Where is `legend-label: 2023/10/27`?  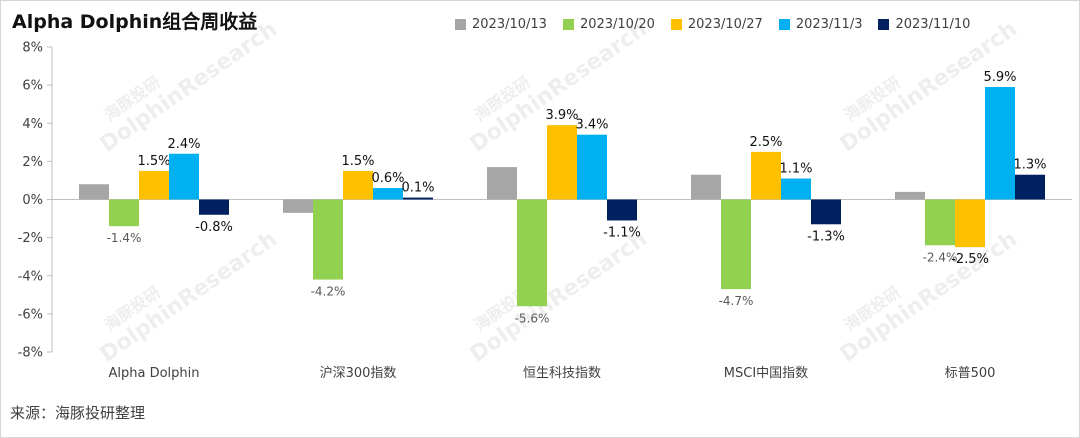
legend-label: 2023/10/27 is located at coordinates (725, 24).